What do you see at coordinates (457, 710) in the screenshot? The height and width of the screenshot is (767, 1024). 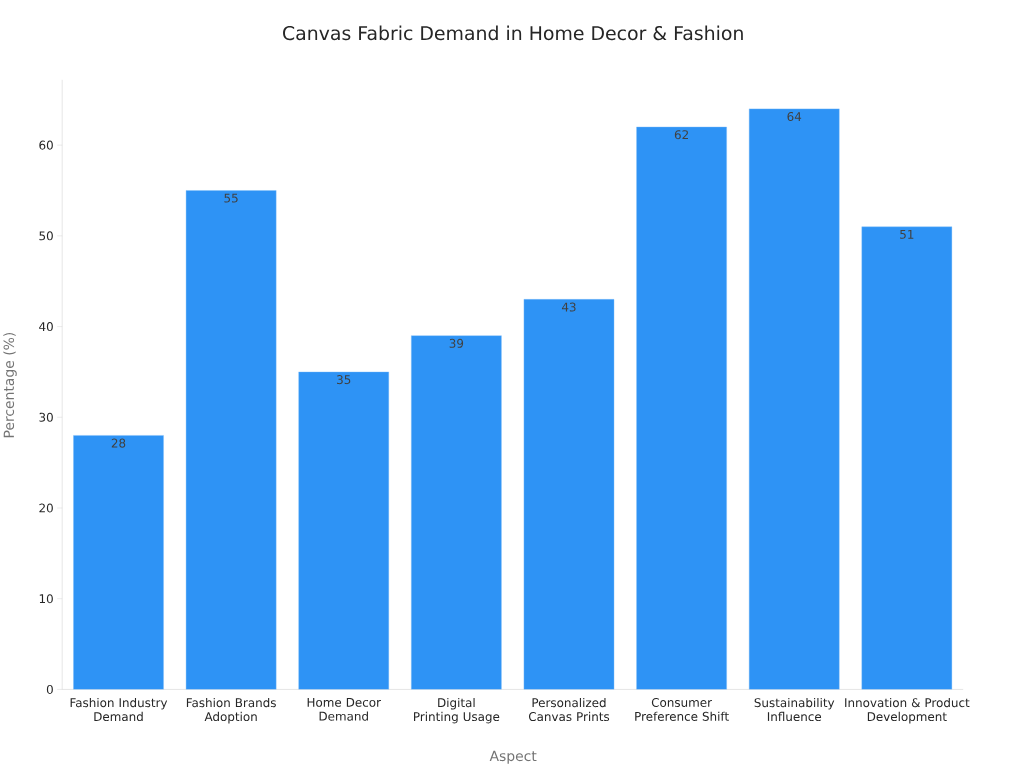 I see `x-tick-label: Digital Printing Usage` at bounding box center [457, 710].